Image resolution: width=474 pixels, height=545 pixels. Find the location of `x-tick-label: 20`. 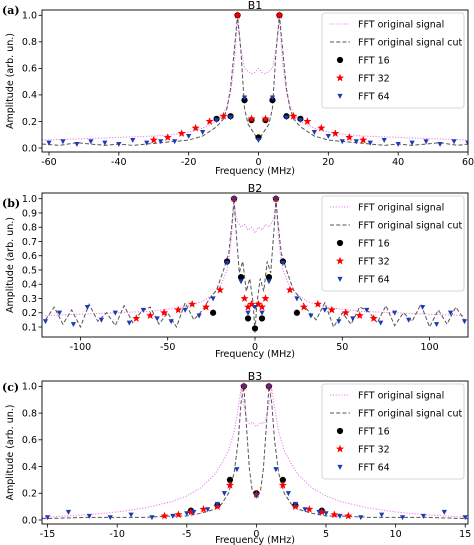

x-tick-label: 20 is located at coordinates (328, 162).